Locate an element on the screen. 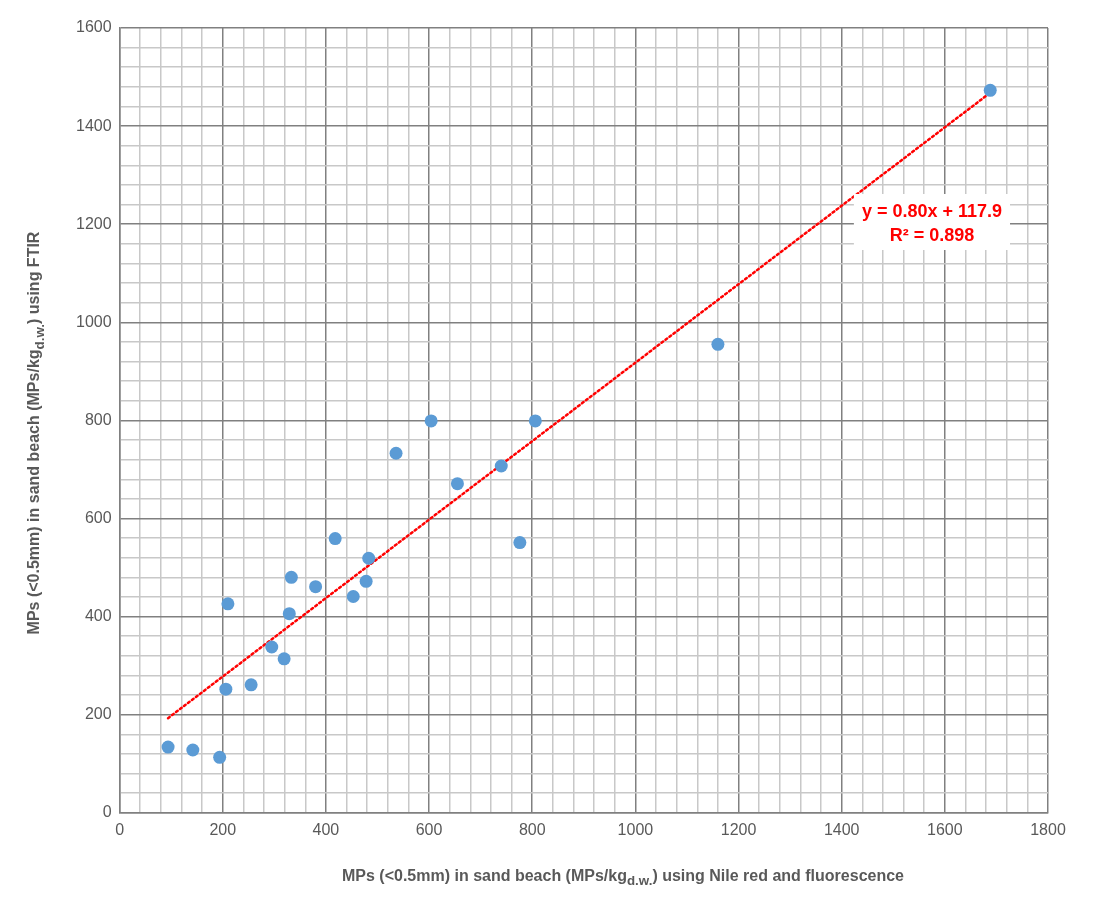  y-tick-label: 1000 is located at coordinates (94, 321).